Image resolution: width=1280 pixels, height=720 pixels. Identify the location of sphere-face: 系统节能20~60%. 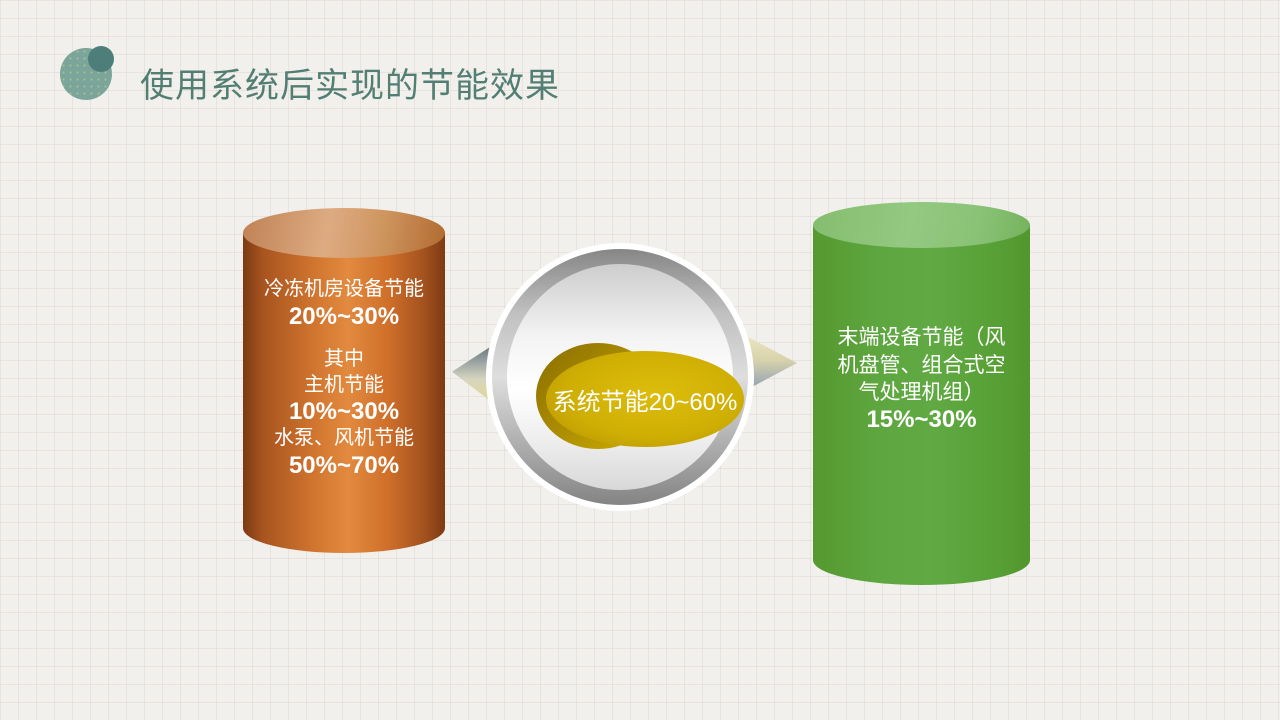
(625, 377).